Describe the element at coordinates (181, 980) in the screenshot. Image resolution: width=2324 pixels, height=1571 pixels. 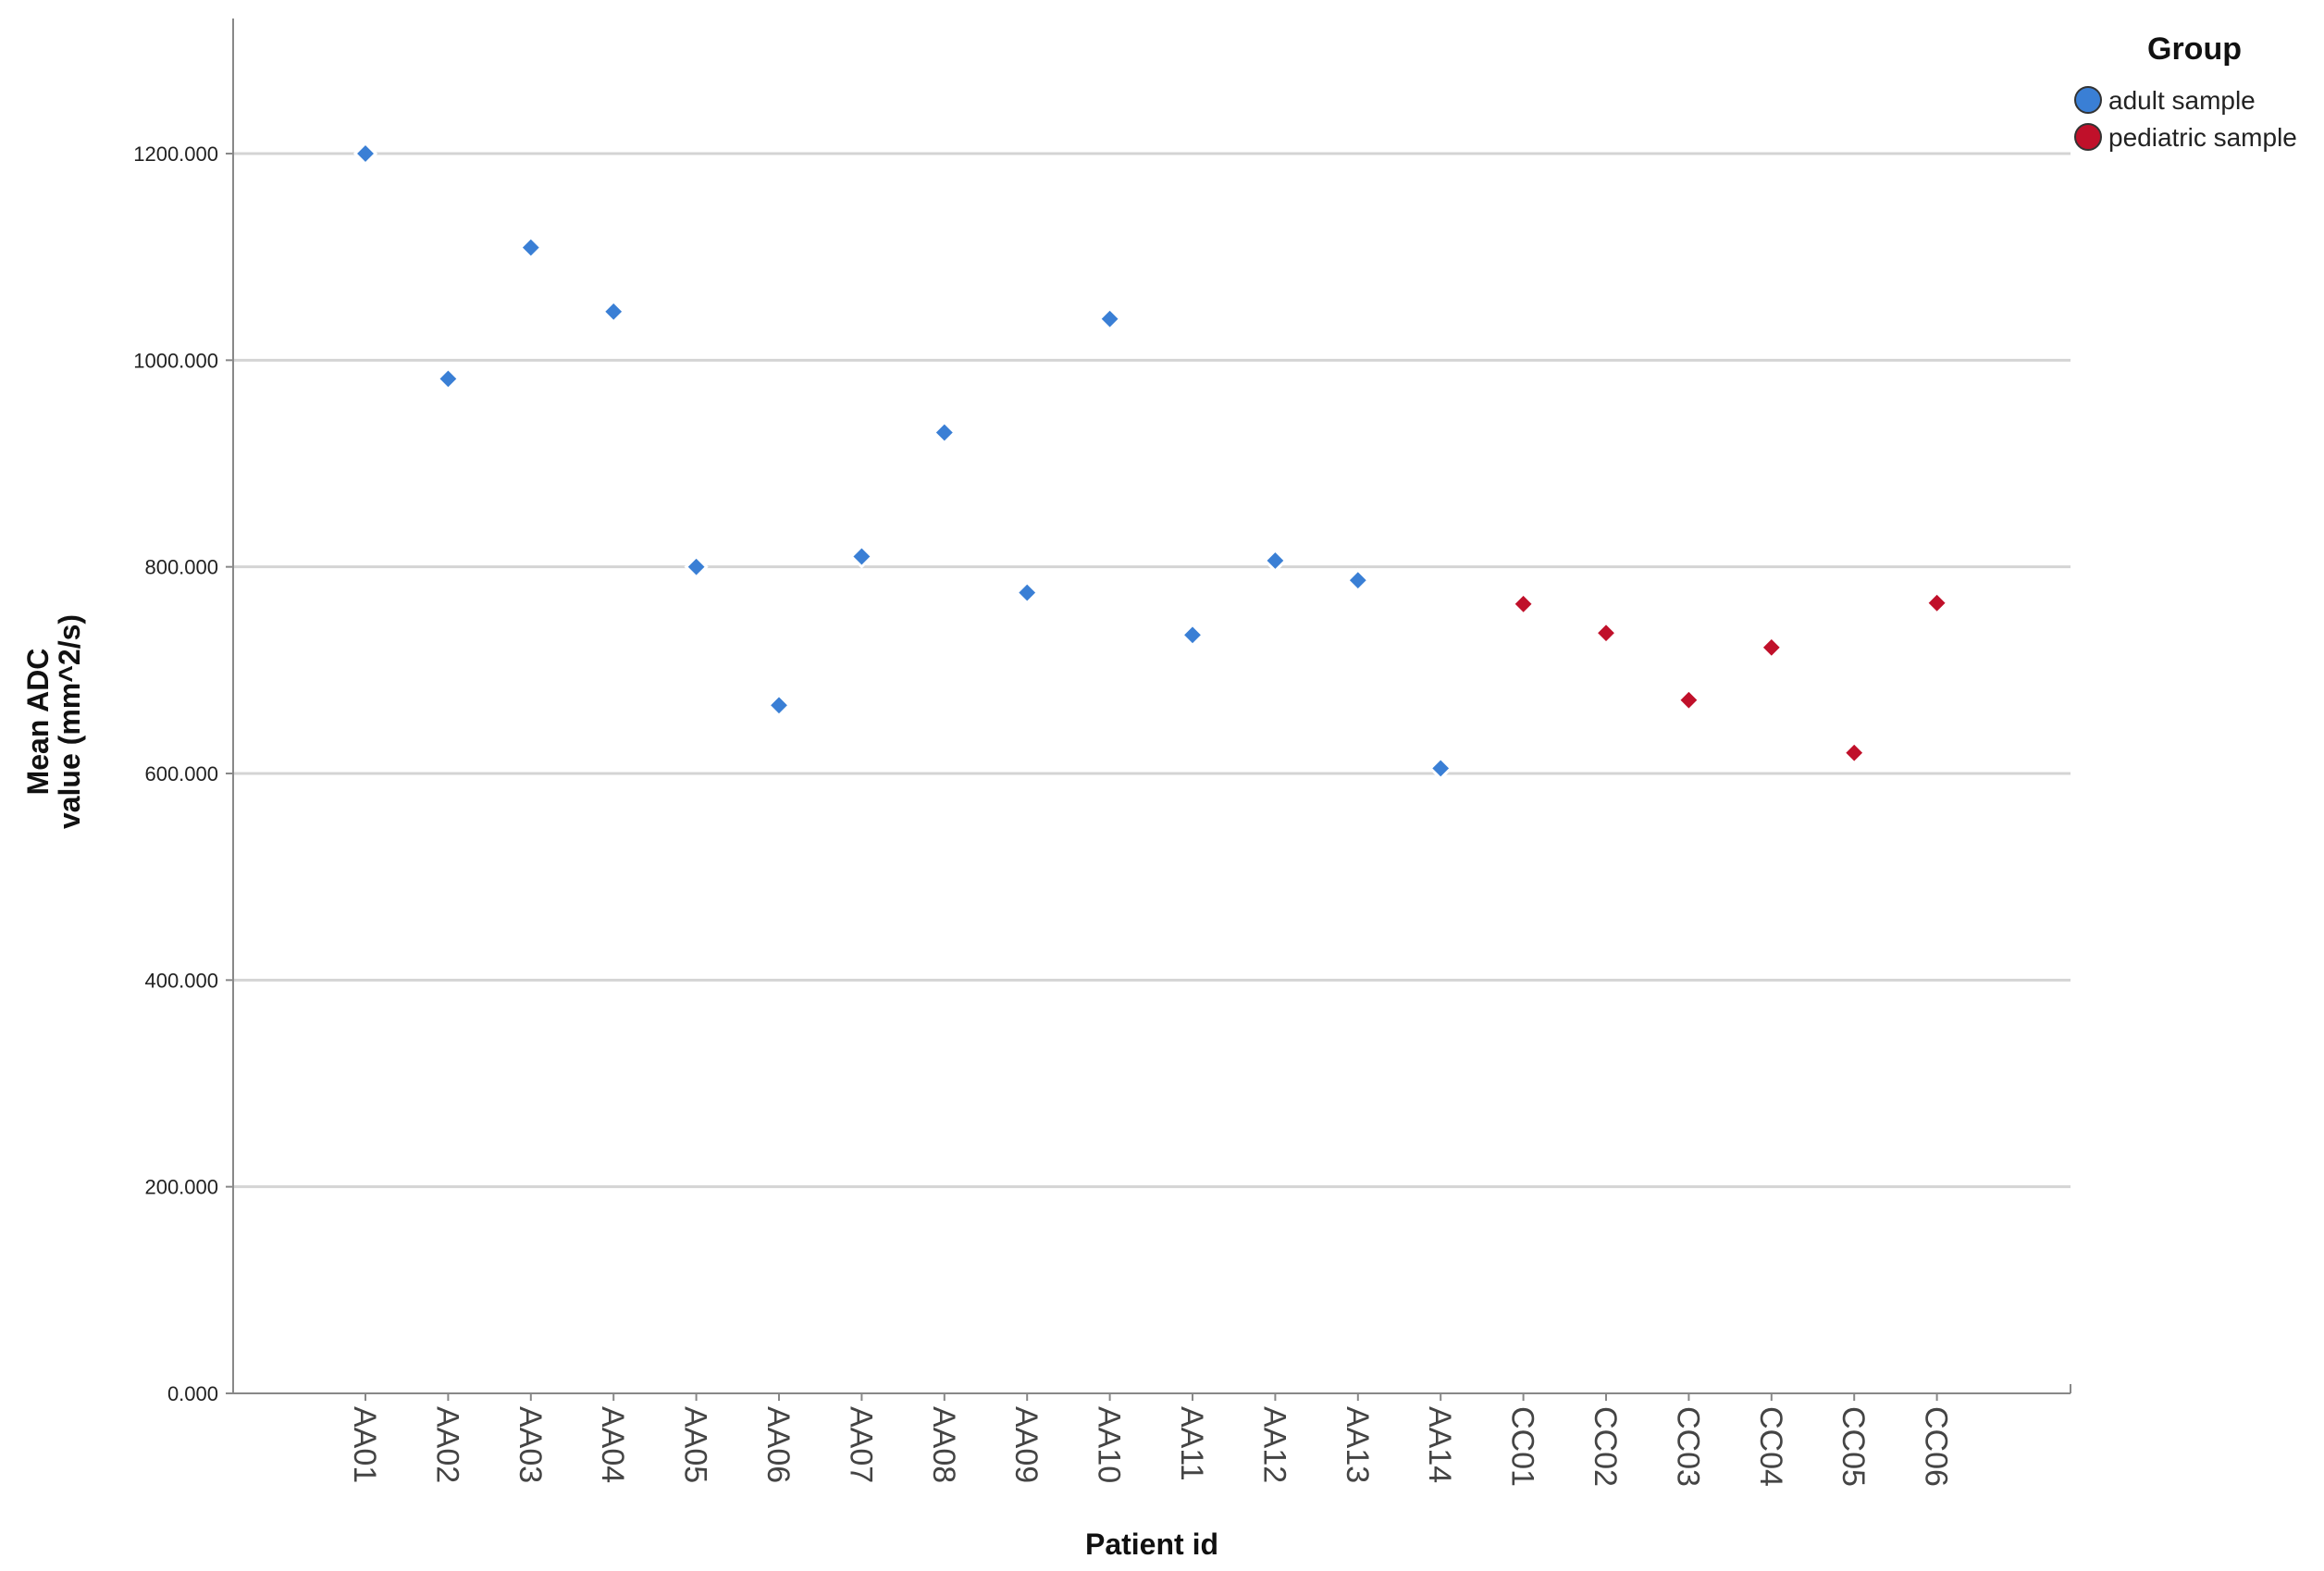
I see `y-tick-label-2: 400.000` at that location.